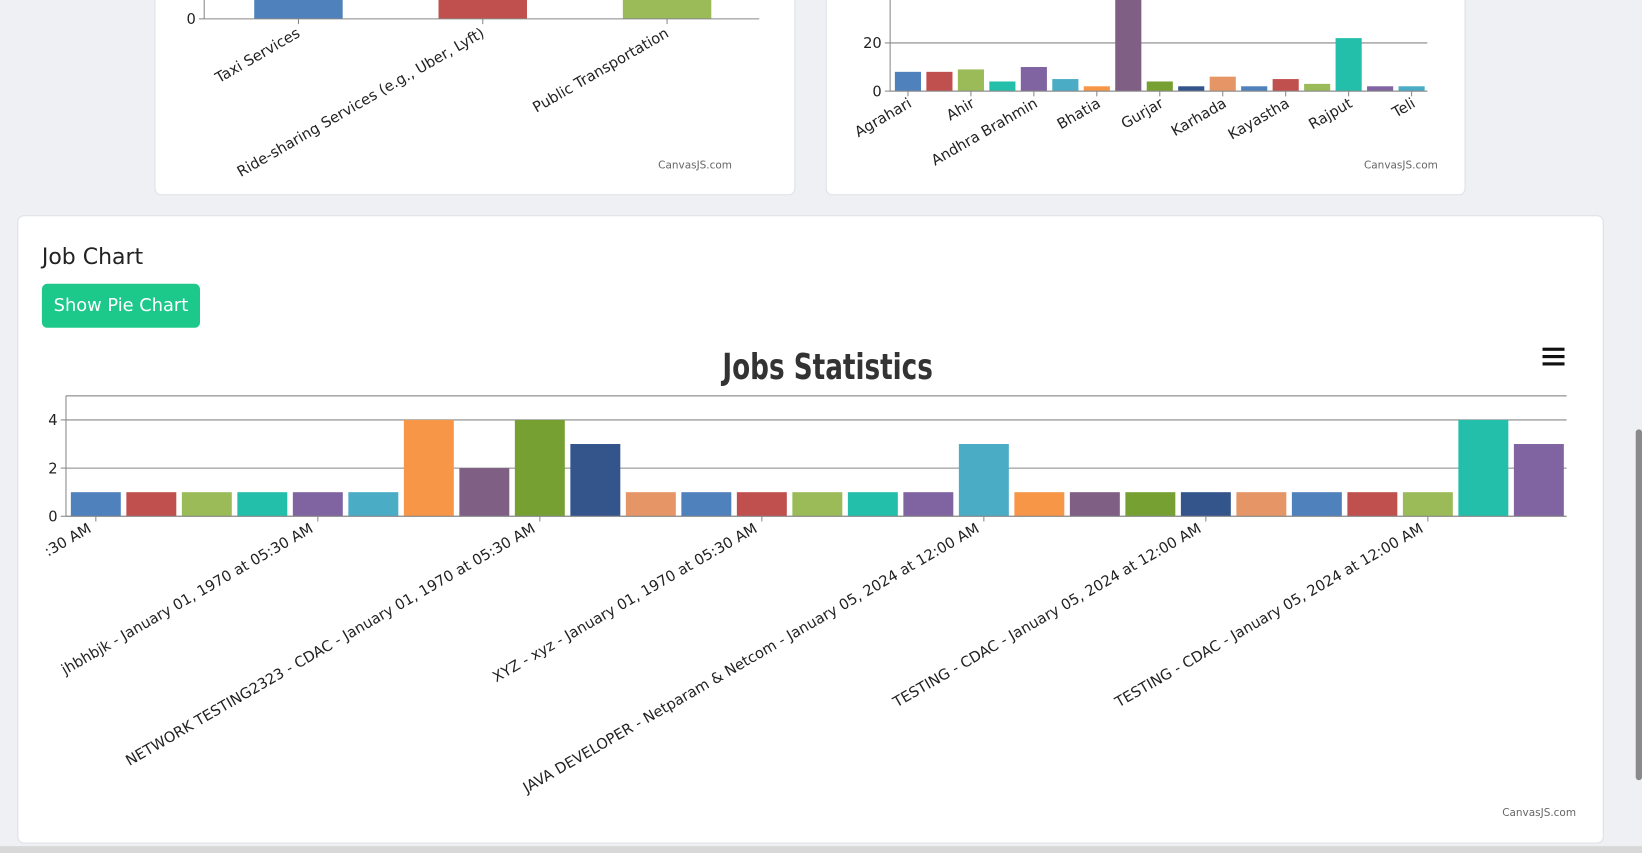 This screenshot has height=853, width=1642. Describe the element at coordinates (821, 849) in the screenshot. I see `scroll-track` at that location.